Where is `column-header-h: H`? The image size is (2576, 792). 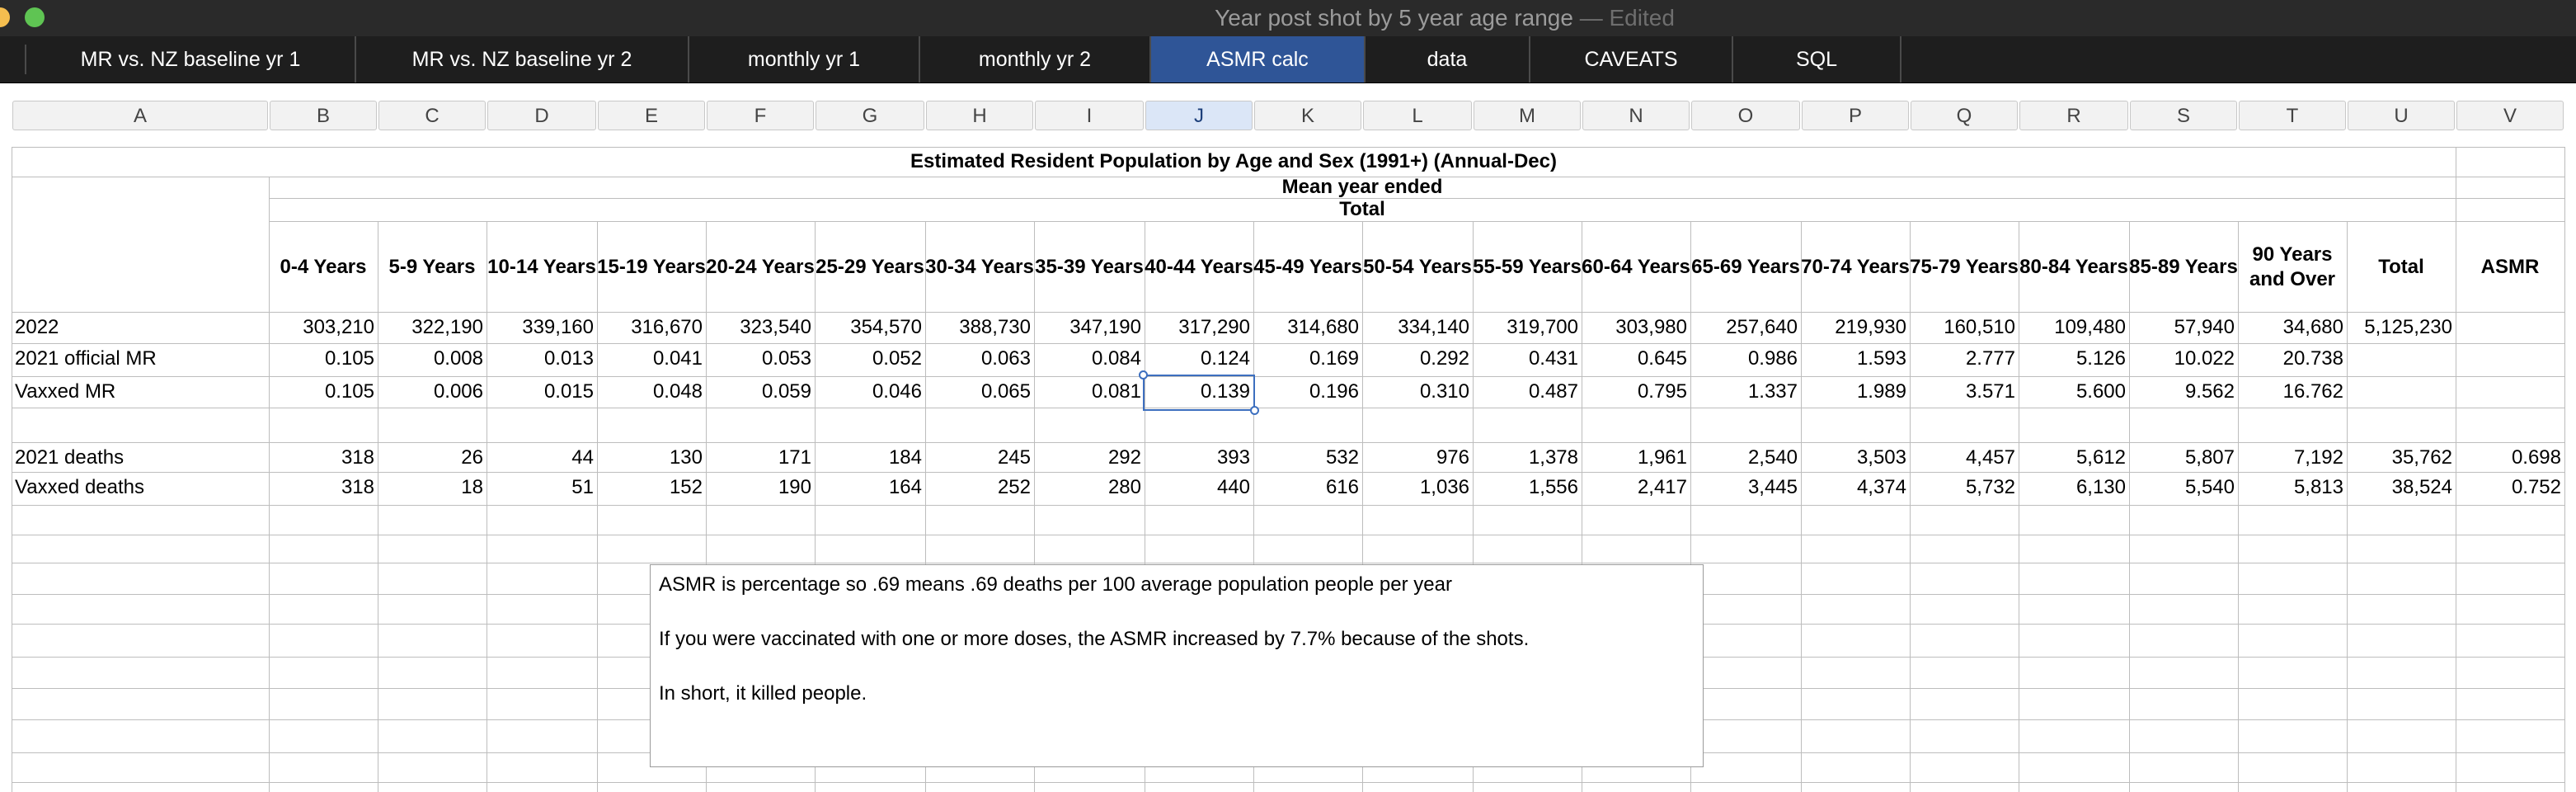 column-header-h: H is located at coordinates (979, 115).